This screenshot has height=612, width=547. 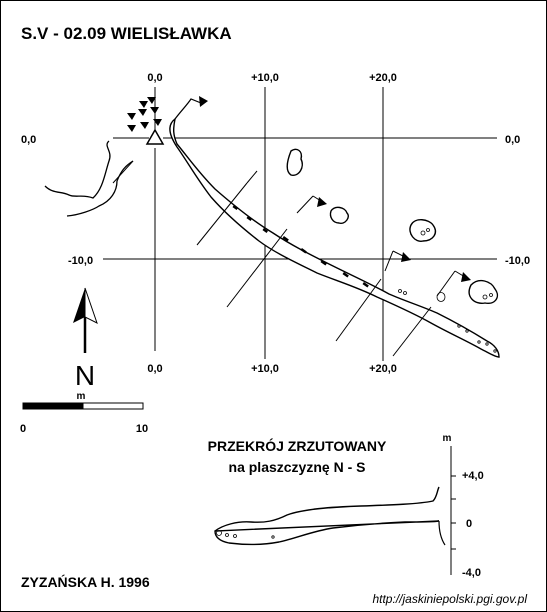 What do you see at coordinates (85, 582) in the screenshot?
I see `author-label: ZYZAŃSKA H. 1996` at bounding box center [85, 582].